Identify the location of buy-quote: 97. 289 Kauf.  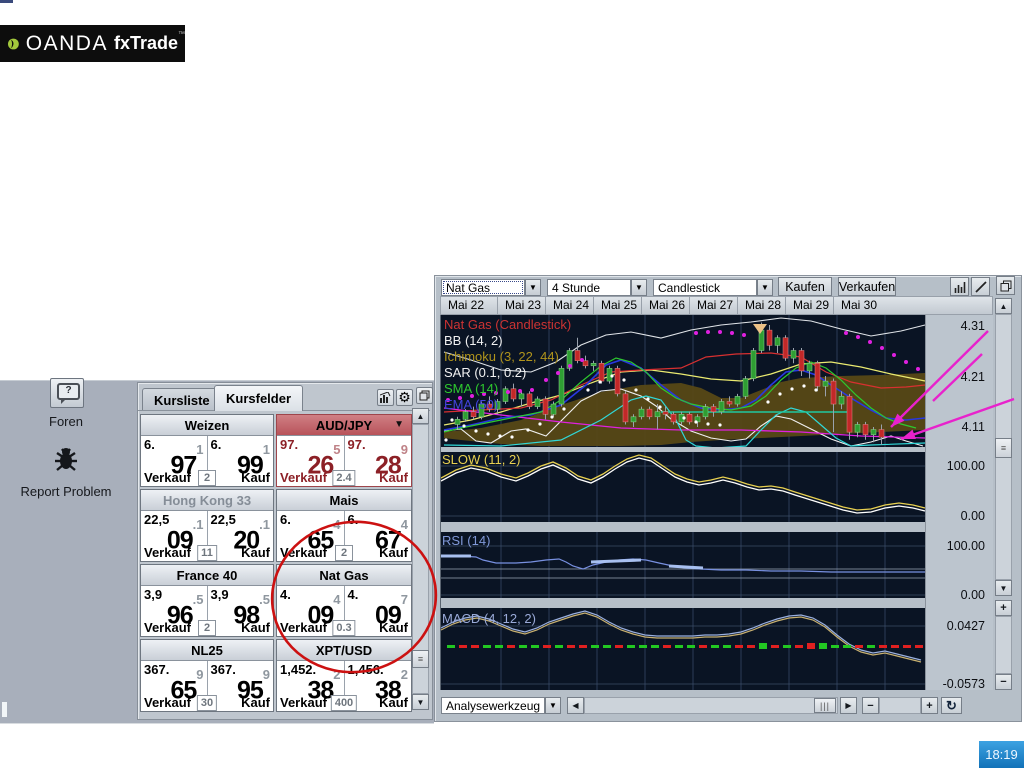
(378, 461).